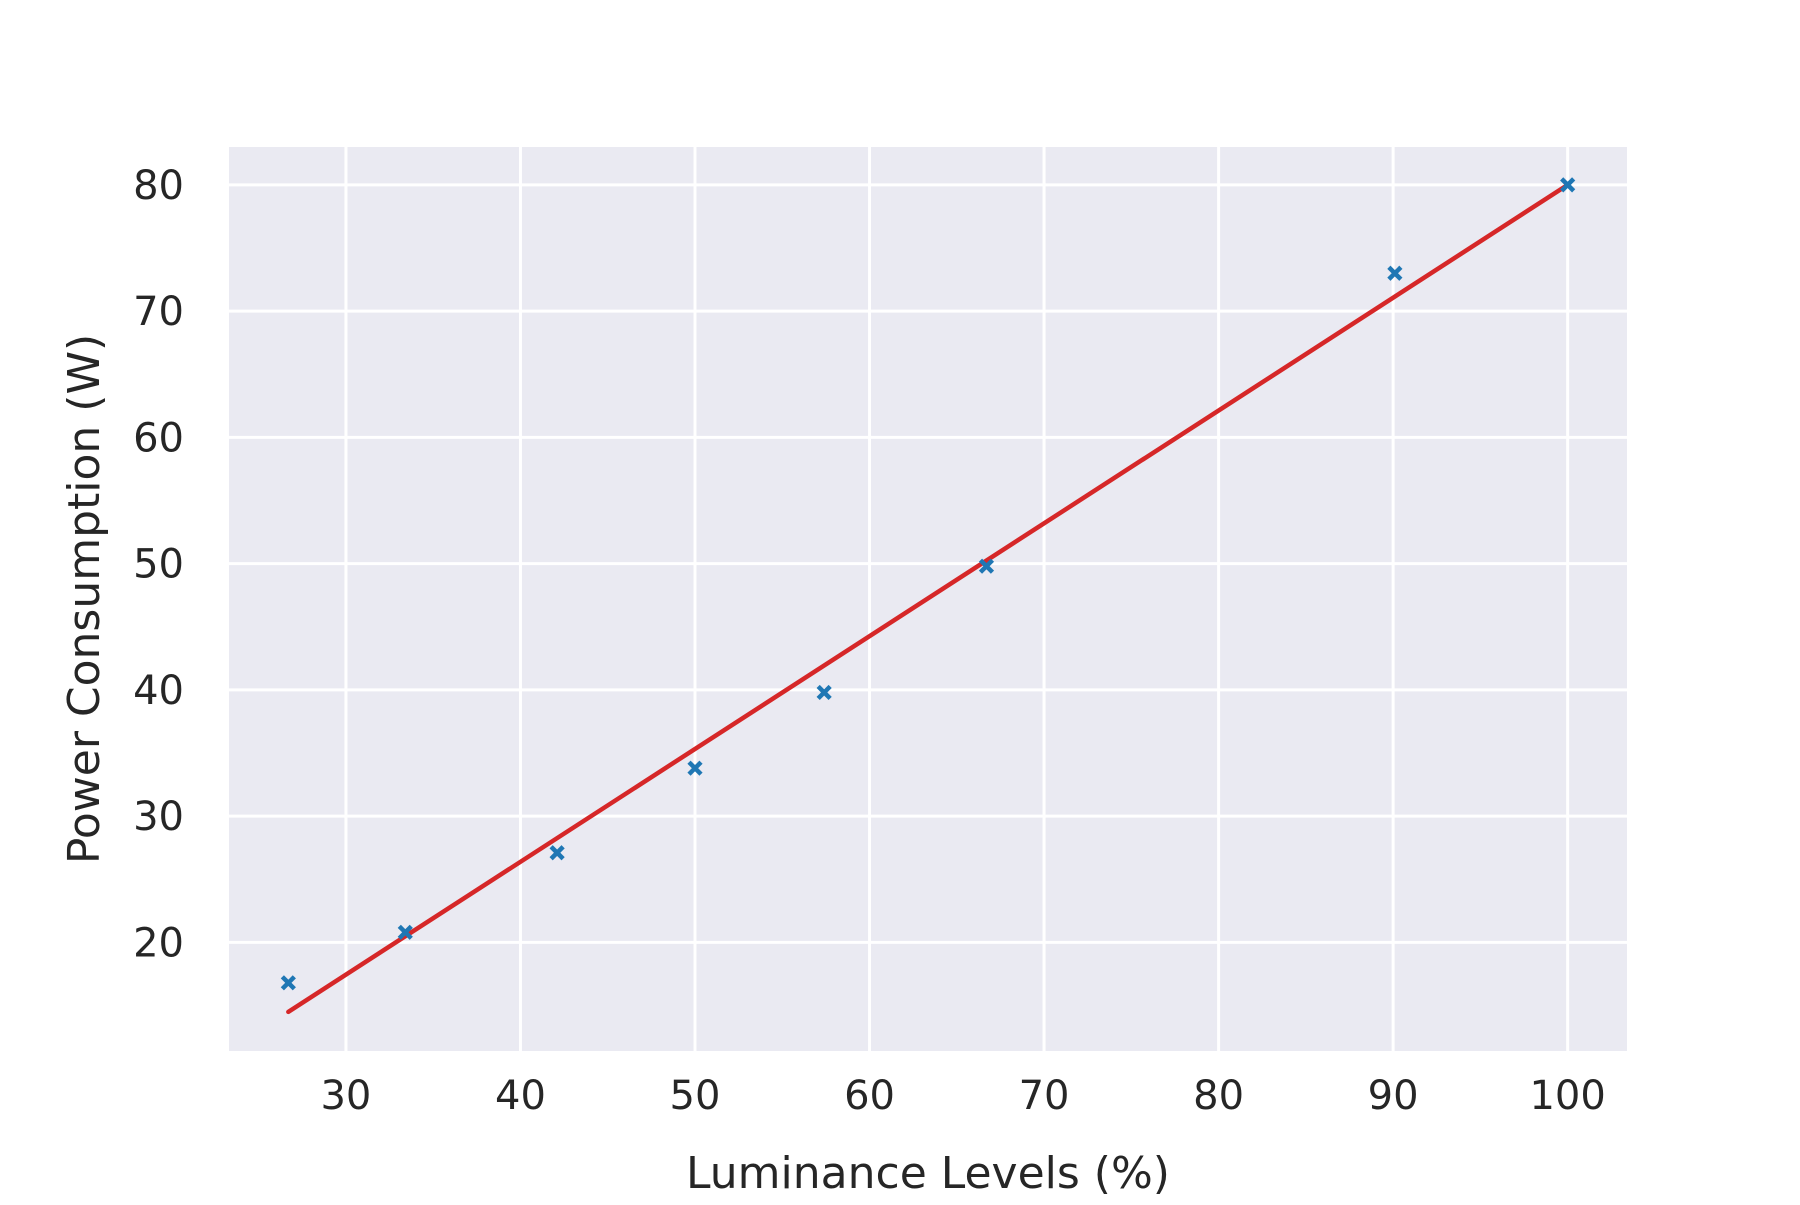 This screenshot has height=1205, width=1800. What do you see at coordinates (1218, 1096) in the screenshot?
I see `x-tick-label: 80` at bounding box center [1218, 1096].